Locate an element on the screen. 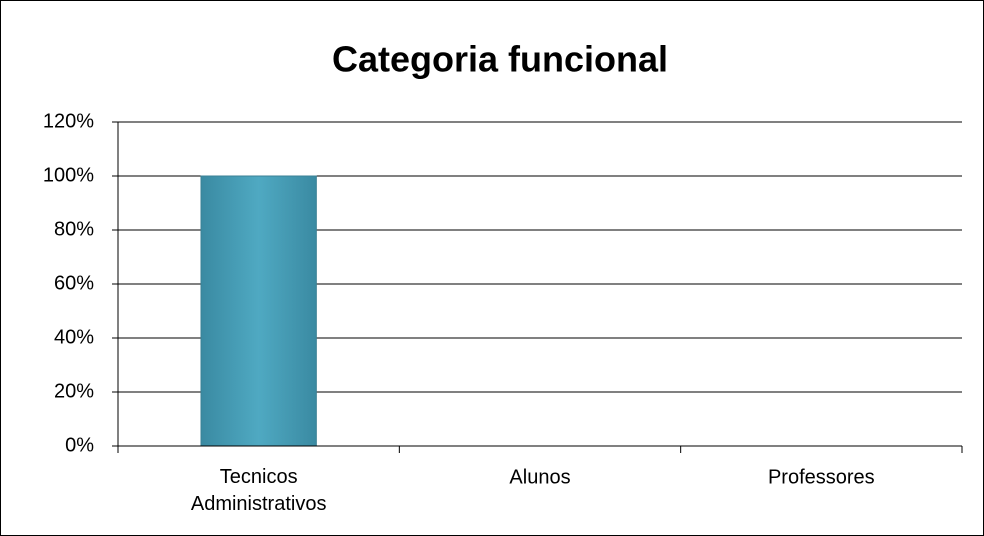 Image resolution: width=984 pixels, height=536 pixels. chart-title: Categoria funcional is located at coordinates (500, 59).